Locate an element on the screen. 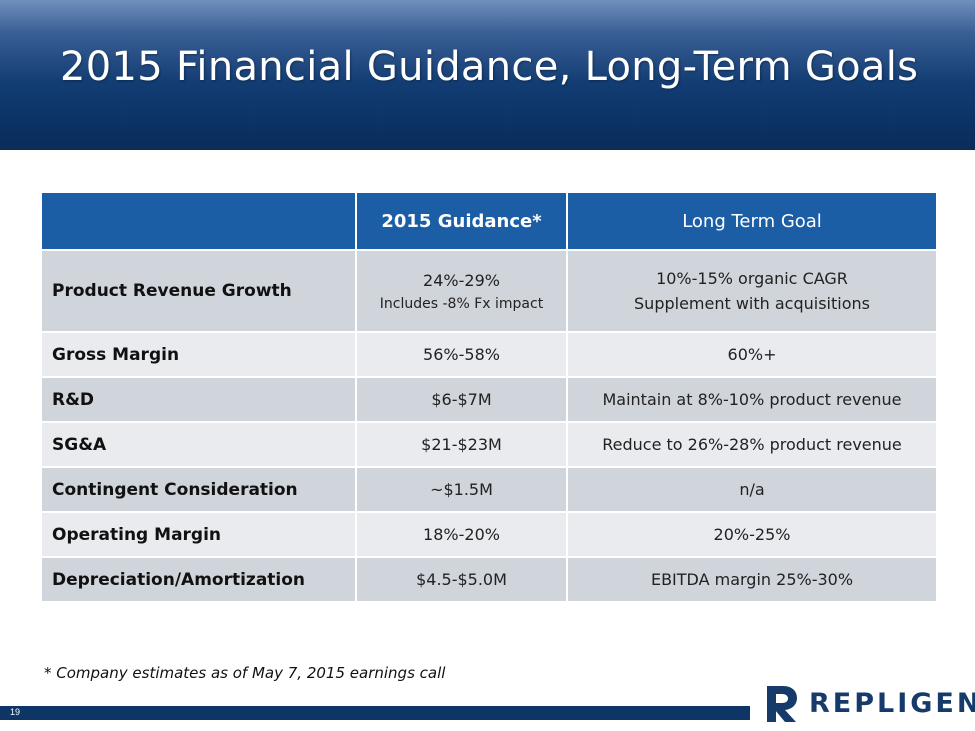 The image size is (975, 731). table-row: Operating Margin 18%-20% 20%-25% is located at coordinates (489, 534).